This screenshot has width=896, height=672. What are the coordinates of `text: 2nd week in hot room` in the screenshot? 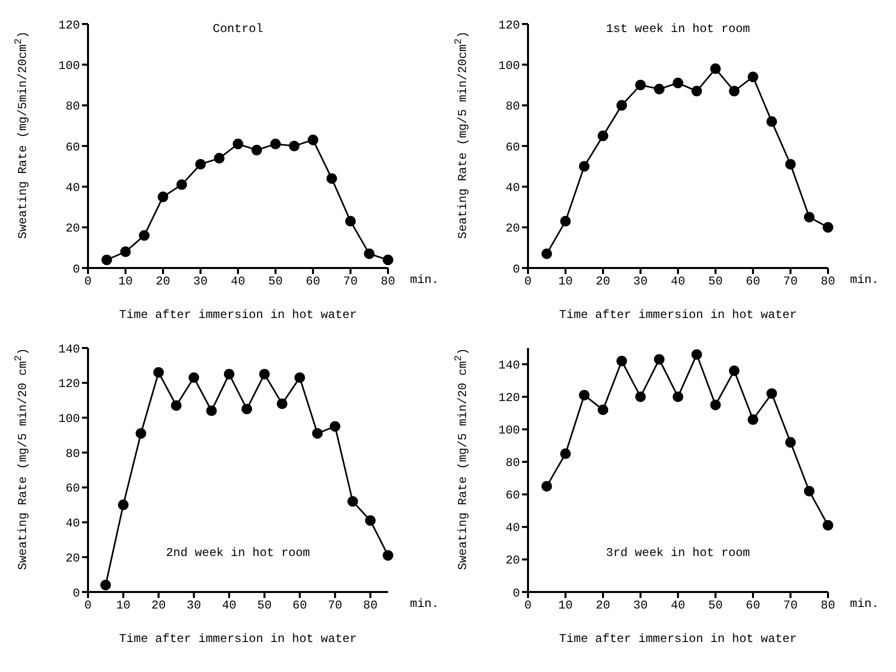 It's located at (238, 553).